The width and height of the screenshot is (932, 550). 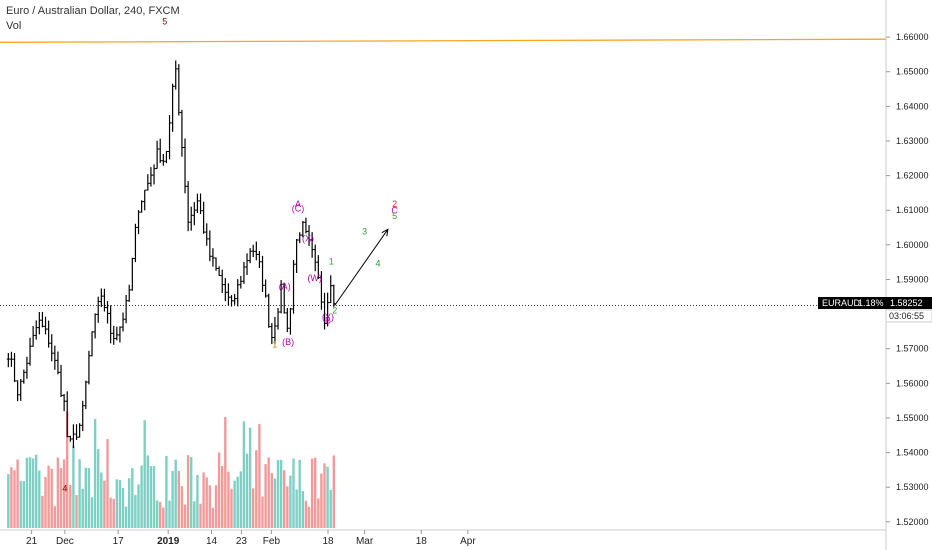 What do you see at coordinates (242, 541) in the screenshot?
I see `x-tick-label: 23` at bounding box center [242, 541].